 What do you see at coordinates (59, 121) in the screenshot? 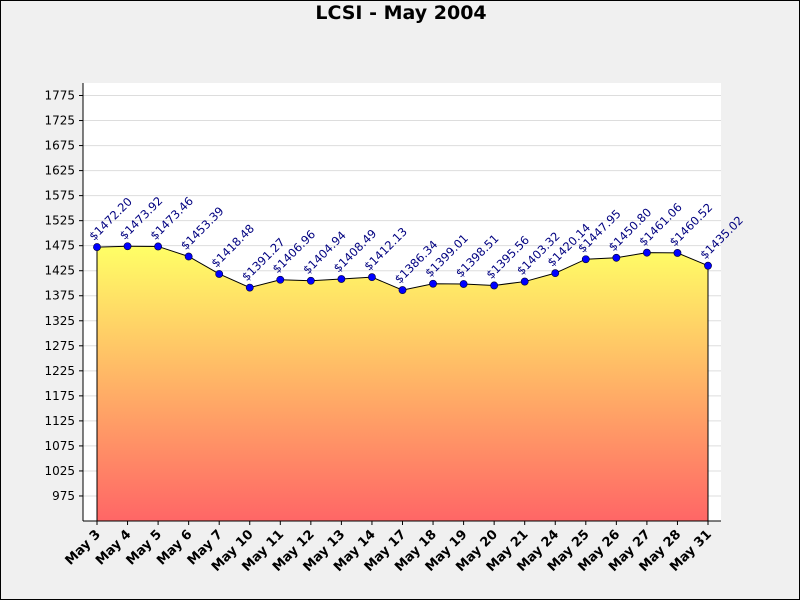
I see `y-tick-label: 1725` at bounding box center [59, 121].